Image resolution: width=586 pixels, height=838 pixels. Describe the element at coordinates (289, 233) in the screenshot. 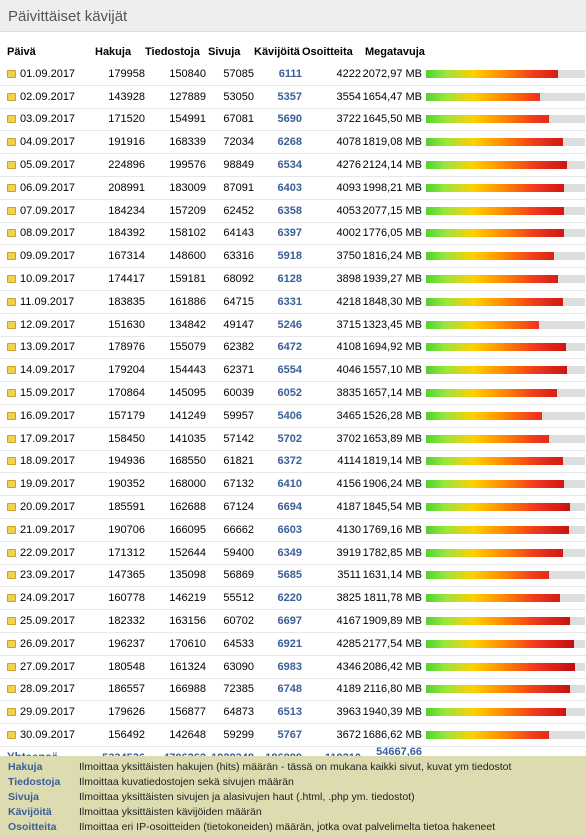

I see `row-visitors: 6397` at that location.